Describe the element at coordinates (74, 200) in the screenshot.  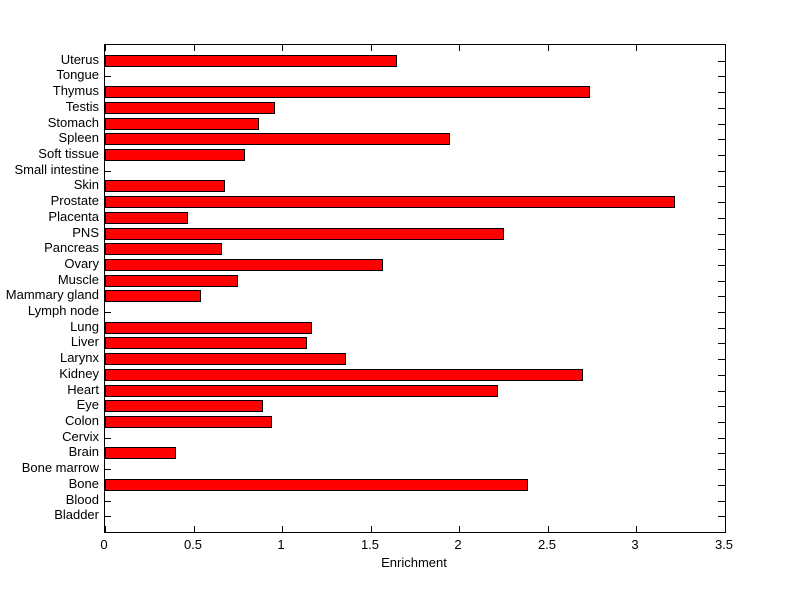
I see `y-axis-label-prostate: Prostate` at that location.